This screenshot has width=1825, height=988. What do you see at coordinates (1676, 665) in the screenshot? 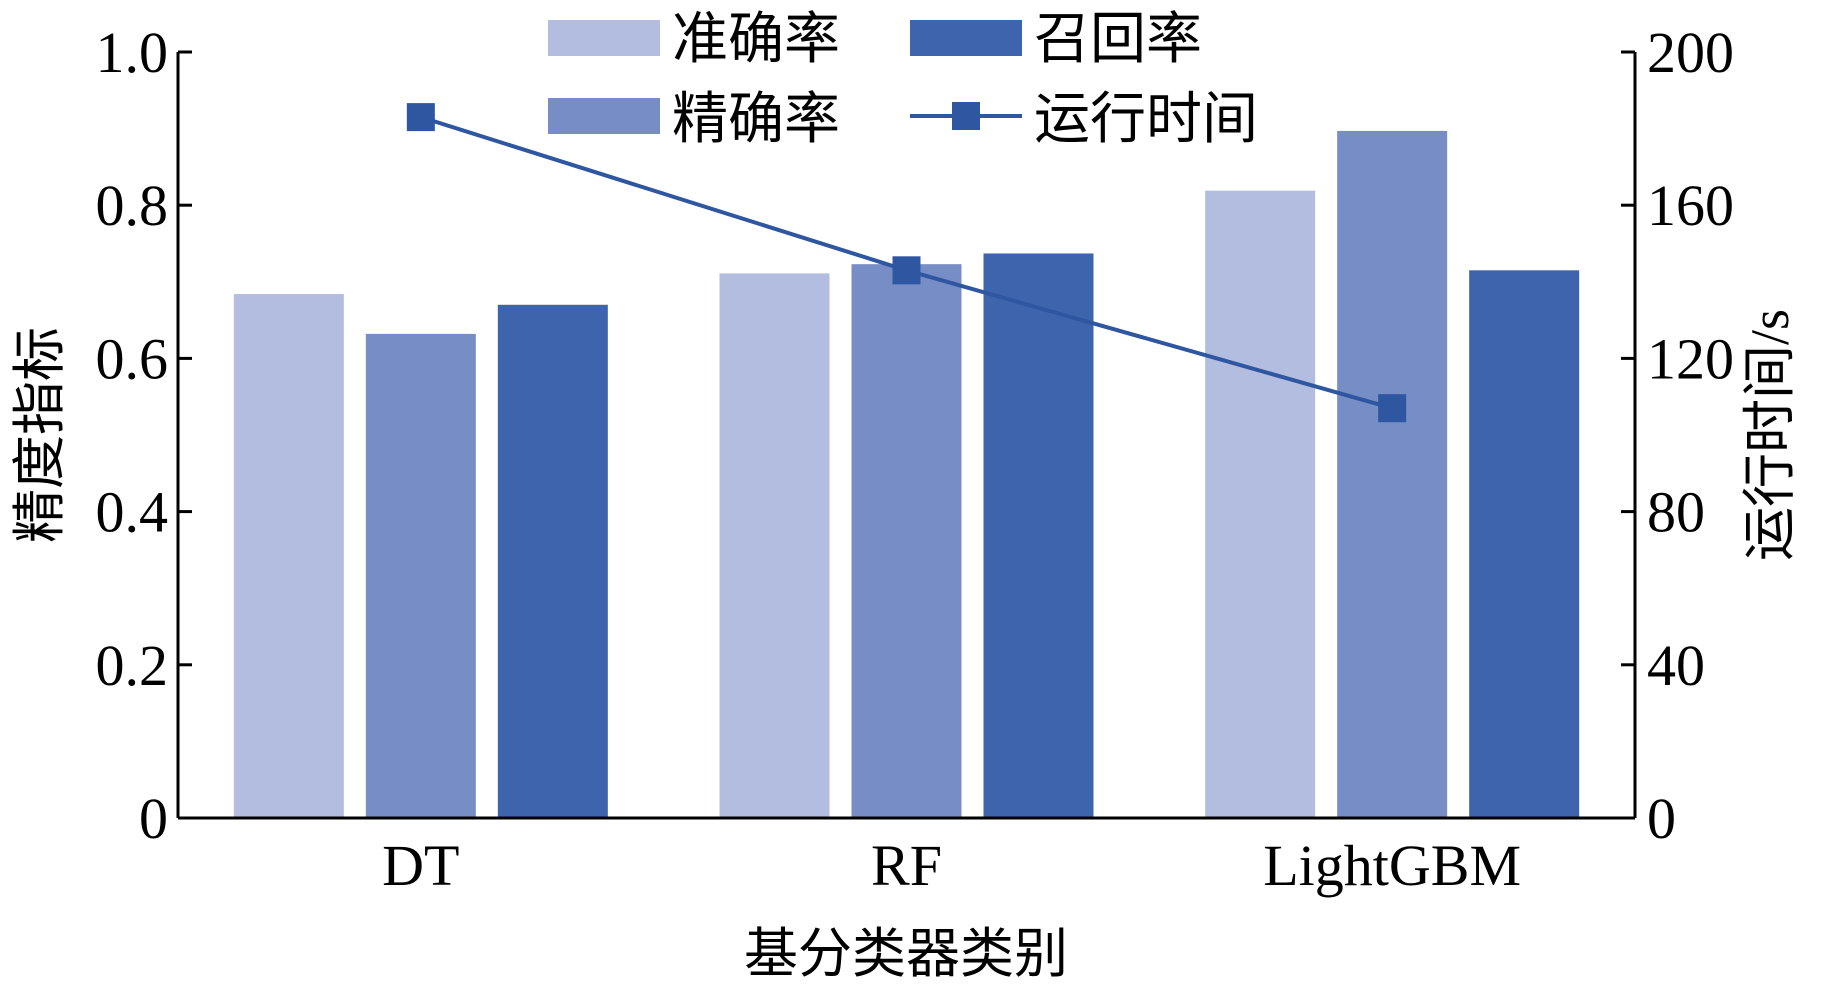
I see `right-tick-label: 40` at bounding box center [1676, 665].